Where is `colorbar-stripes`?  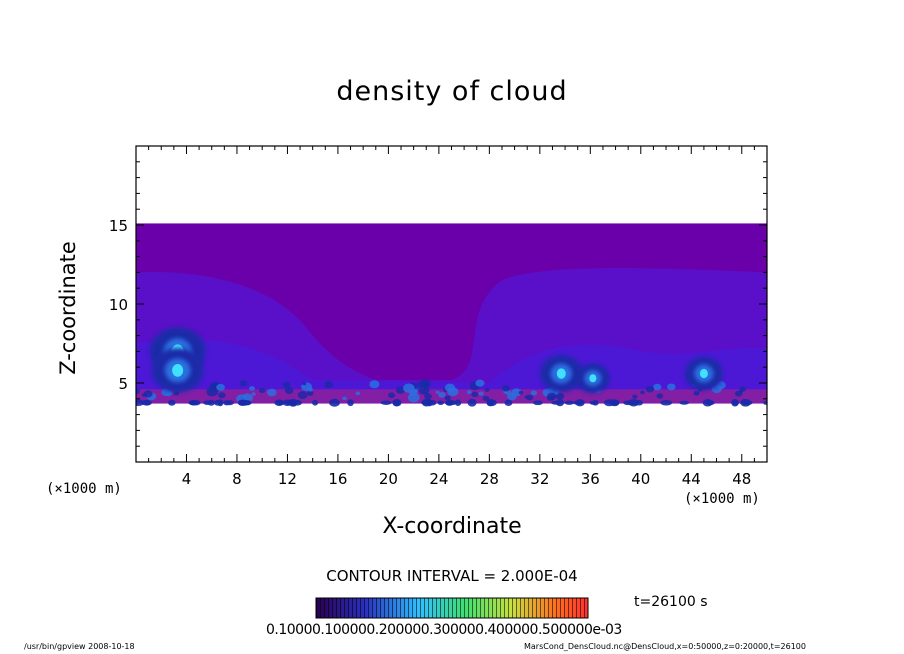 colorbar-stripes is located at coordinates (452, 608).